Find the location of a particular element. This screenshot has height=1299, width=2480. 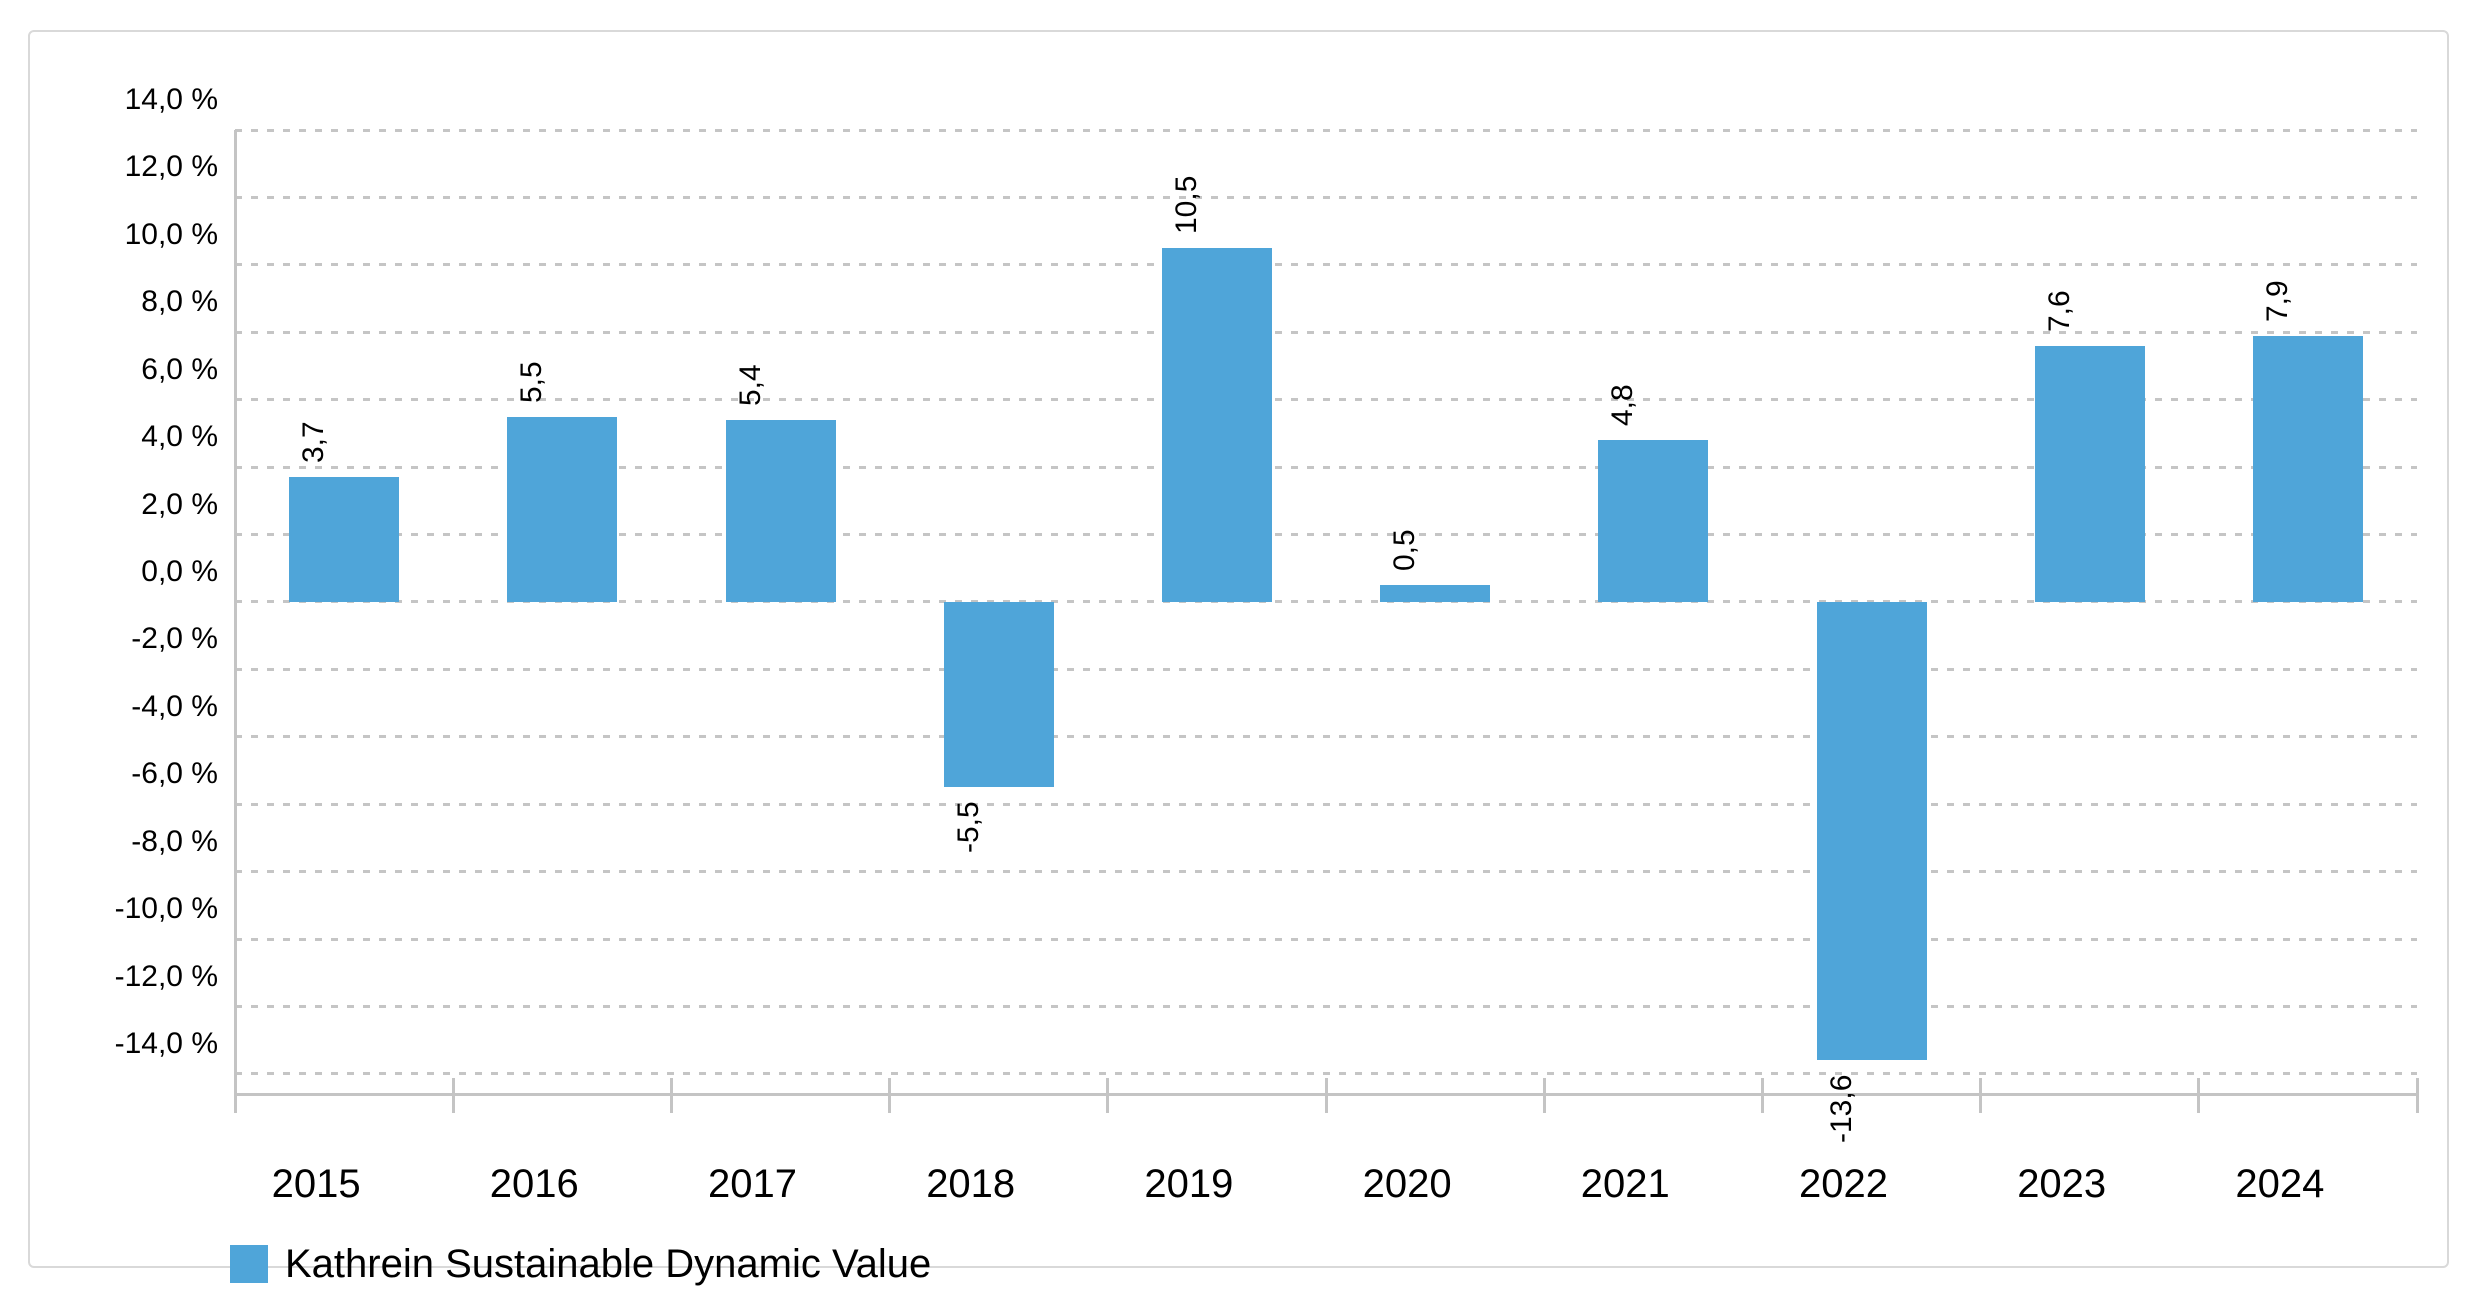

bar-2020 is located at coordinates (1435, 593).